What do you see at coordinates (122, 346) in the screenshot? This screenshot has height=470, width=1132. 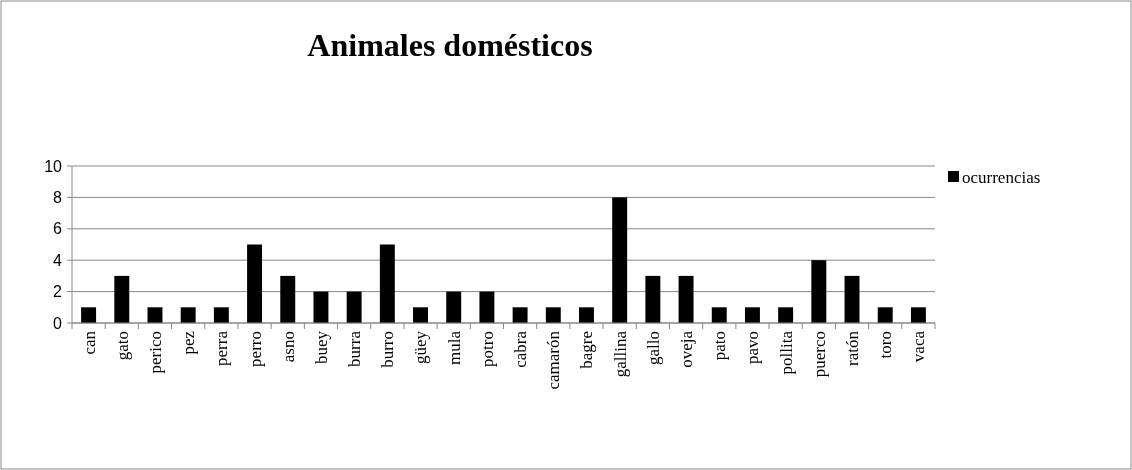 I see `x-tick-label: gato` at bounding box center [122, 346].